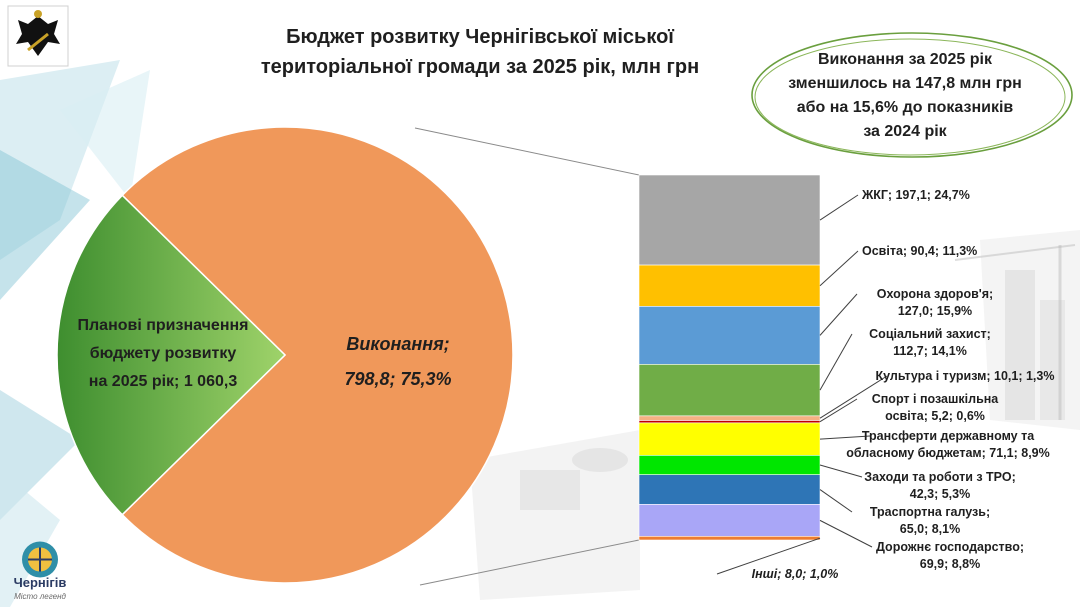 This screenshot has height=607, width=1080. I want to click on stacked-bar, so click(729, 357).